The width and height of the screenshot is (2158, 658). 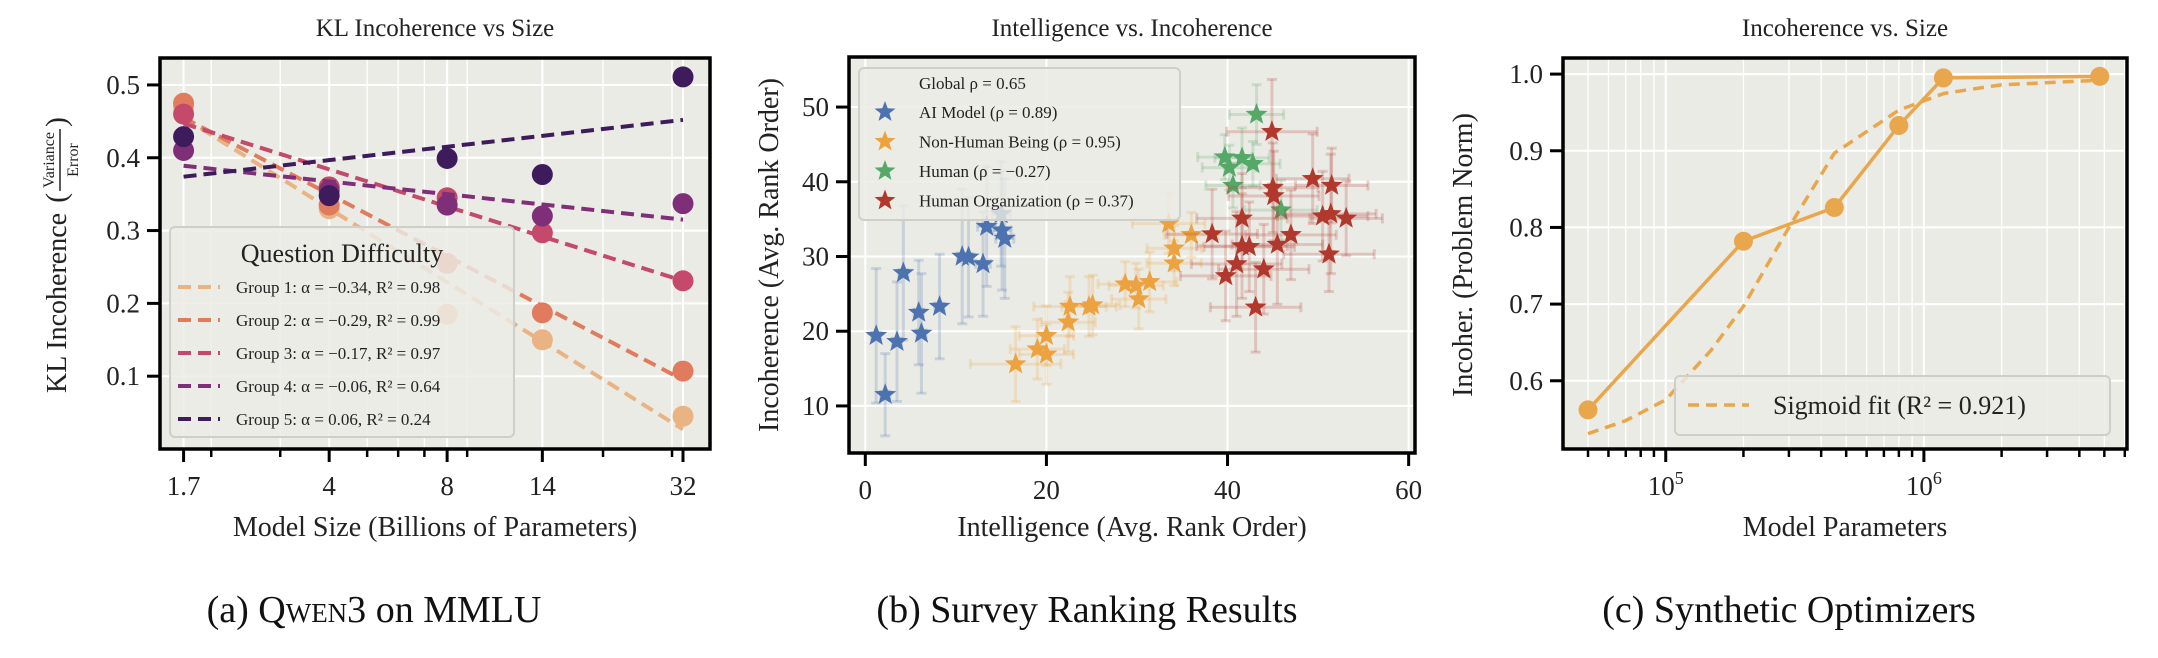 I want to click on fraction-denominator: Error, so click(x=73, y=159).